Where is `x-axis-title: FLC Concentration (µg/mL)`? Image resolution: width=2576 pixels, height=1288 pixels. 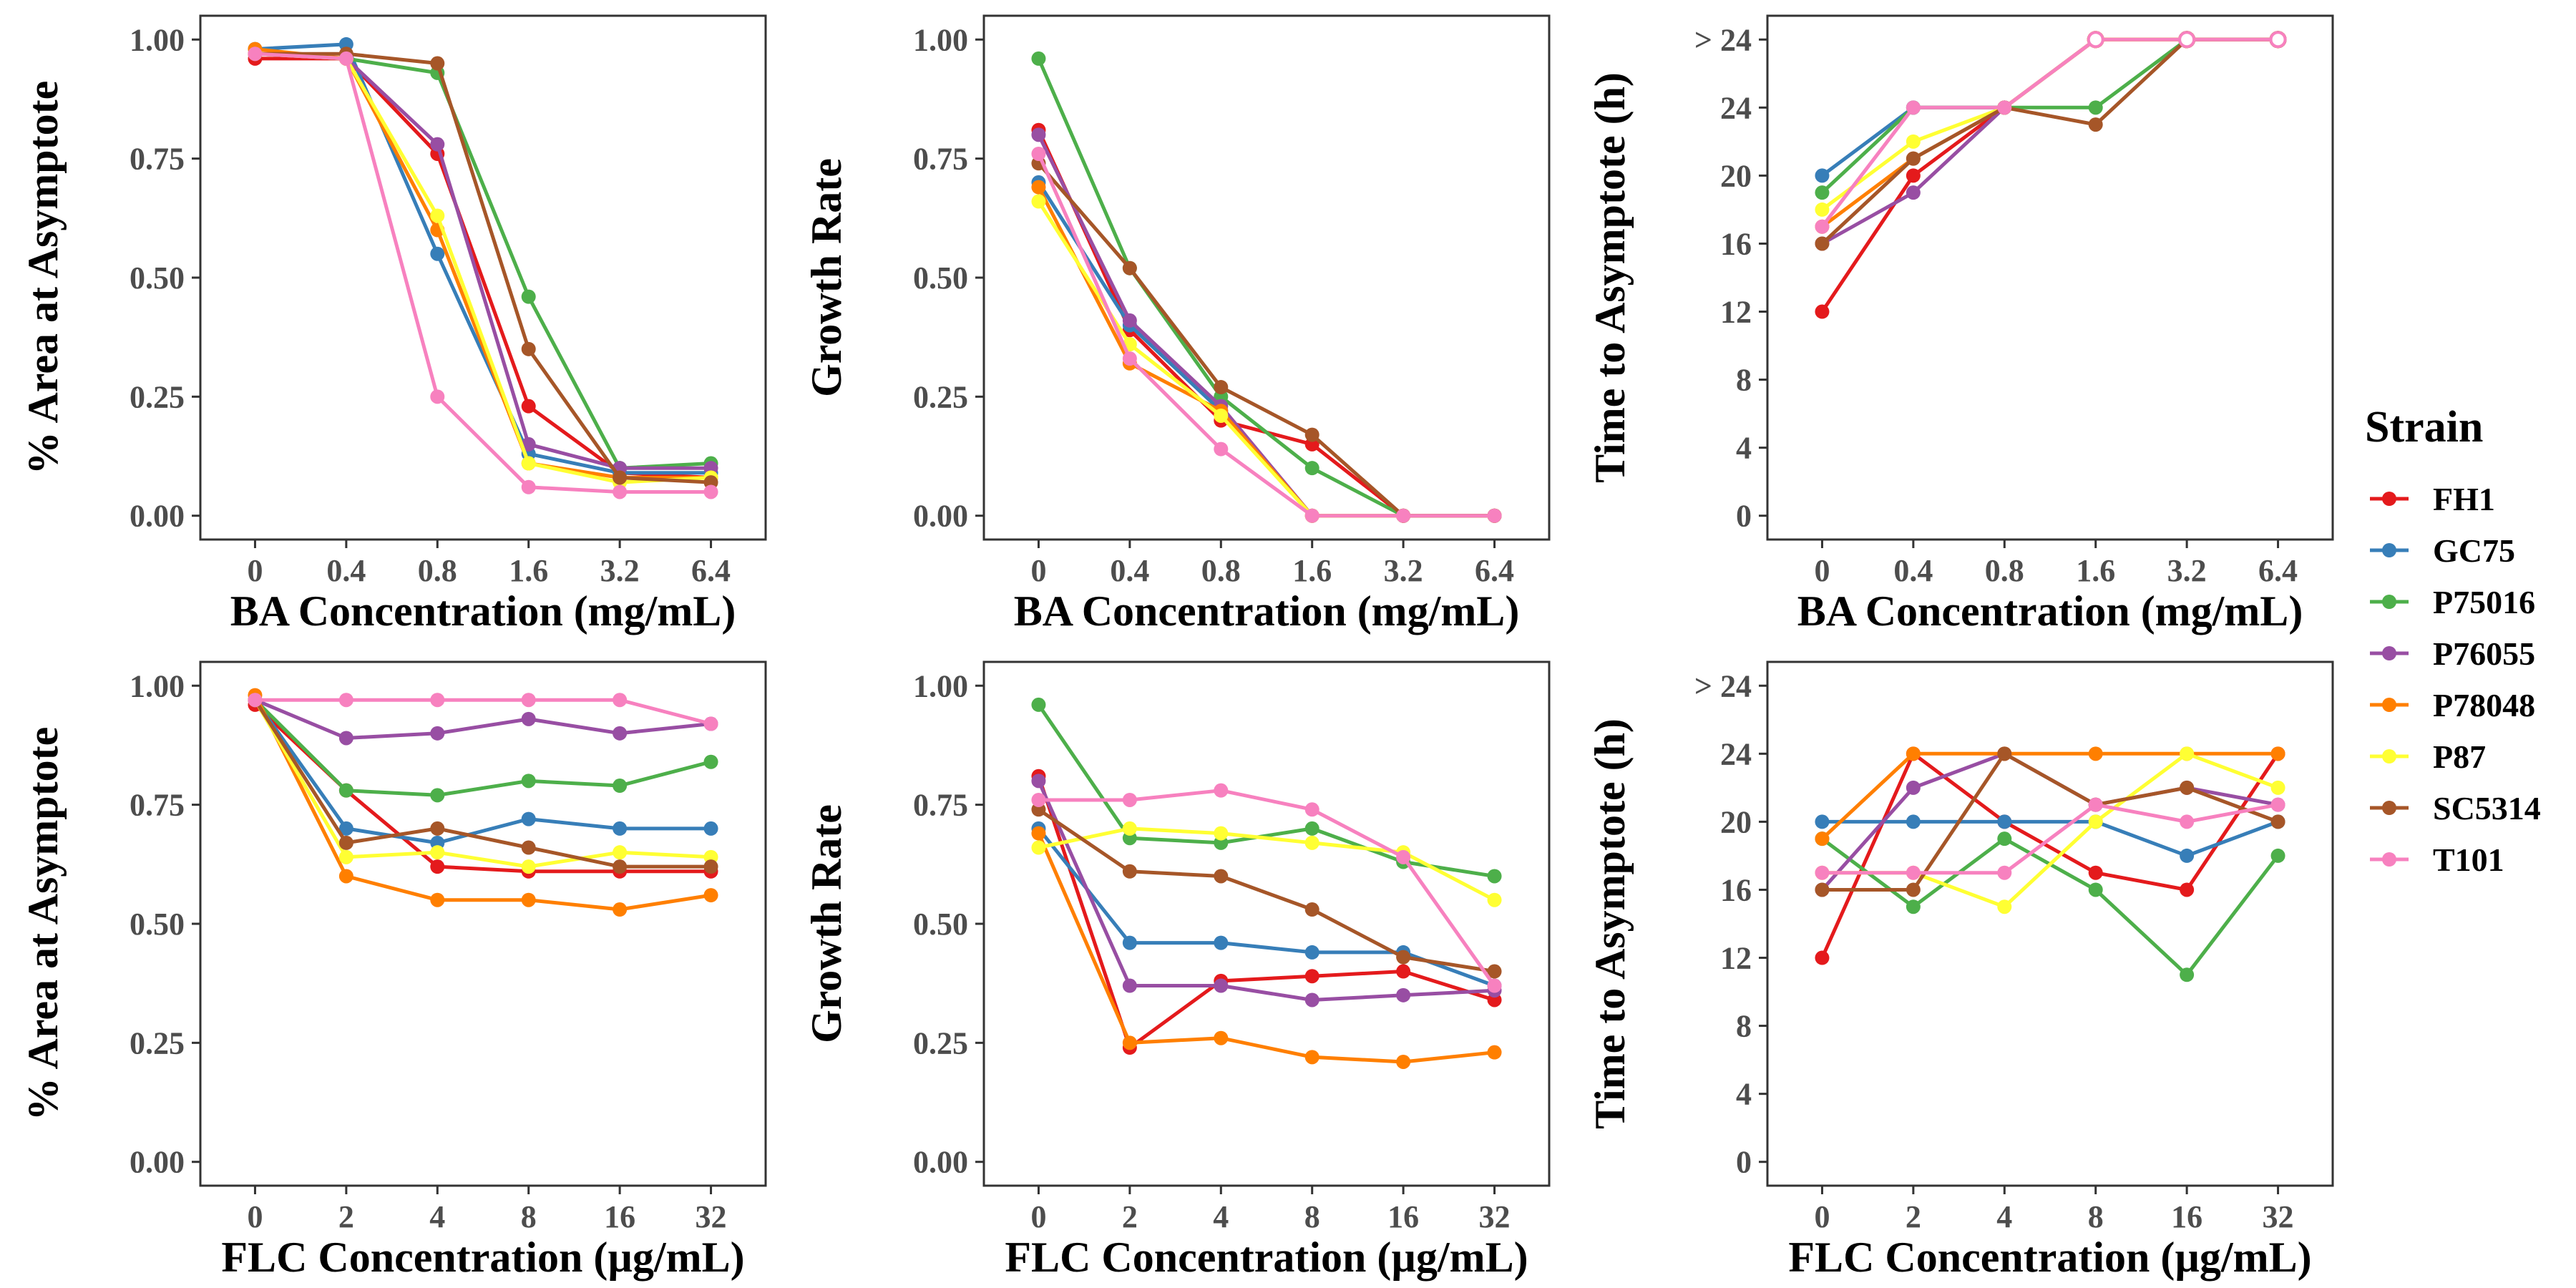 x-axis-title: FLC Concentration (µg/mL) is located at coordinates (2049, 1257).